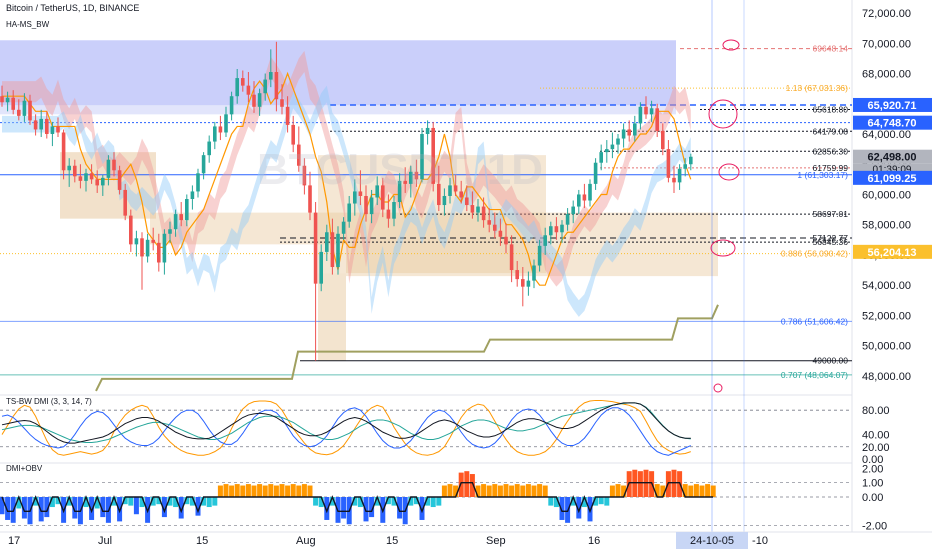 Image resolution: width=932 pixels, height=550 pixels. What do you see at coordinates (886, 316) in the screenshot?
I see `price-tick-label: 52,000.00` at bounding box center [886, 316].